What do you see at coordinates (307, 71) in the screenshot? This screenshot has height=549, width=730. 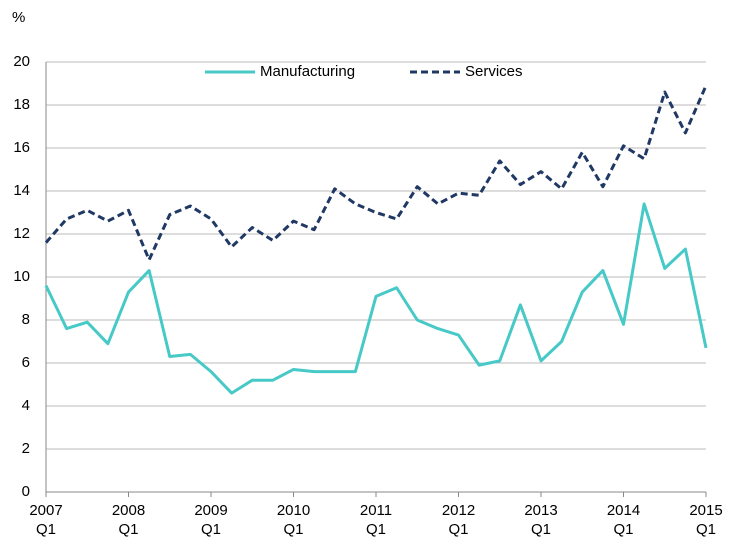 I see `legend-label: Manufacturing` at bounding box center [307, 71].